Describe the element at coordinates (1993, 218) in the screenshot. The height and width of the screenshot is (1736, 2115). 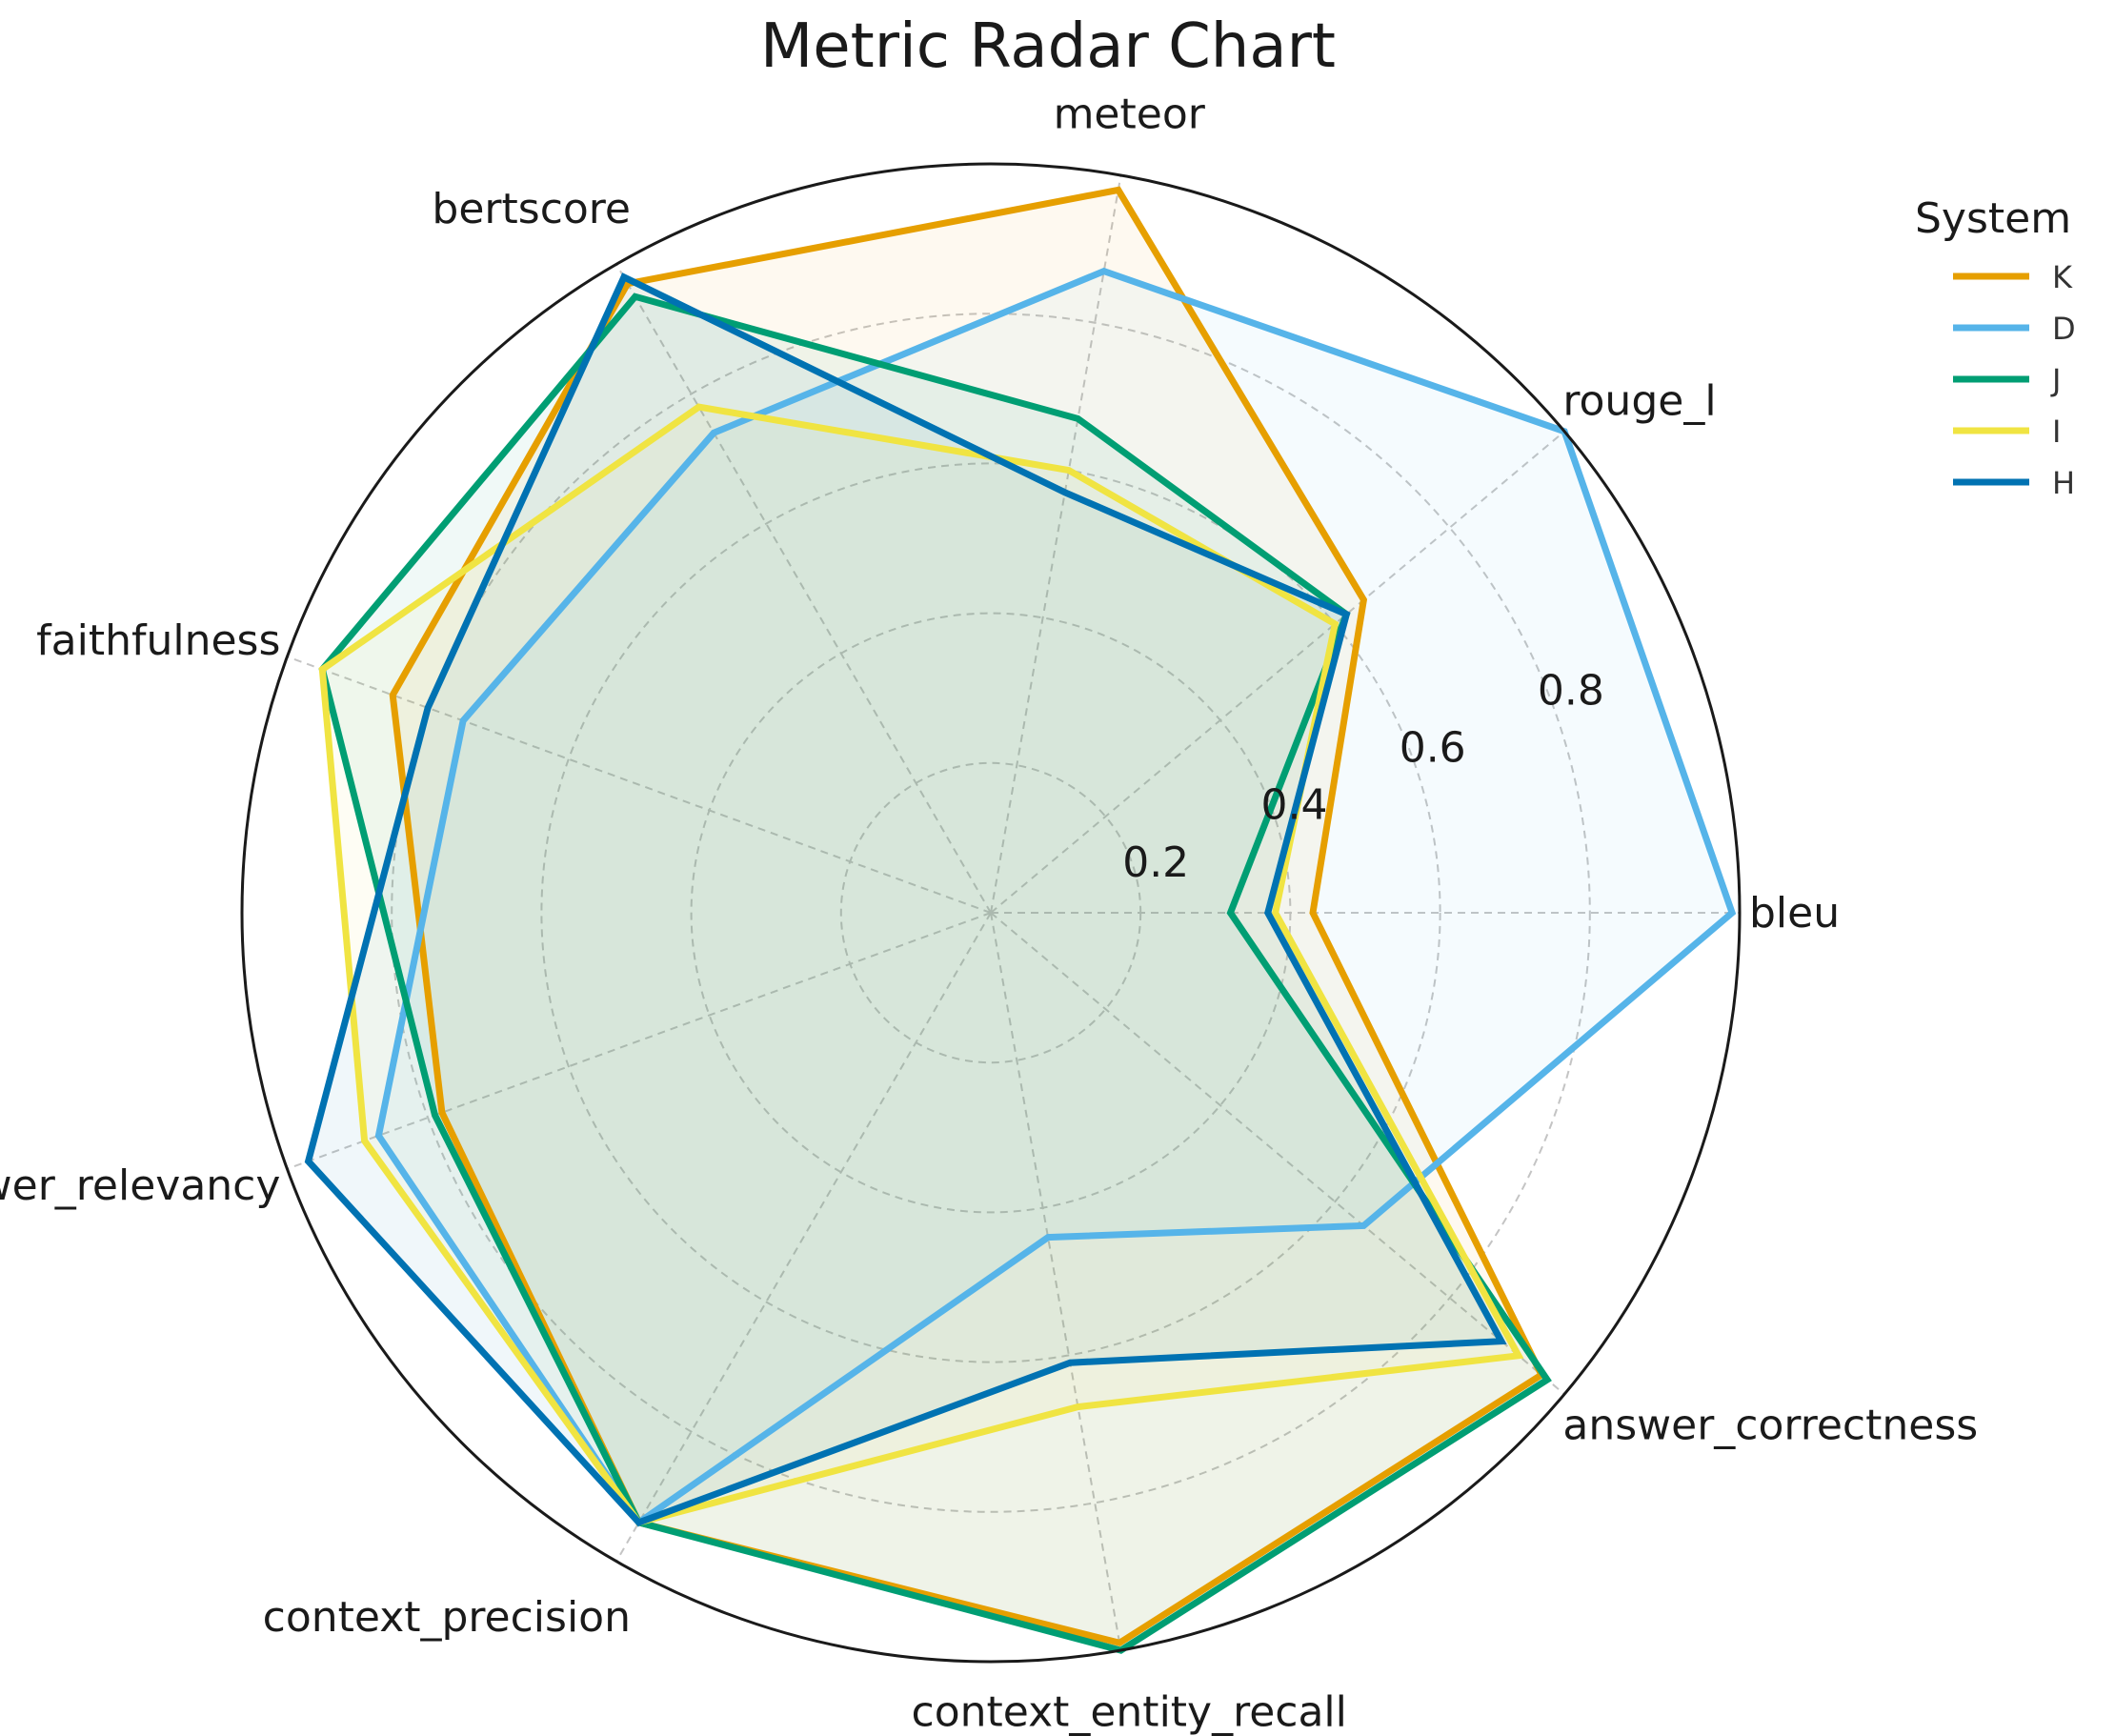
I see `legend-title: System` at that location.